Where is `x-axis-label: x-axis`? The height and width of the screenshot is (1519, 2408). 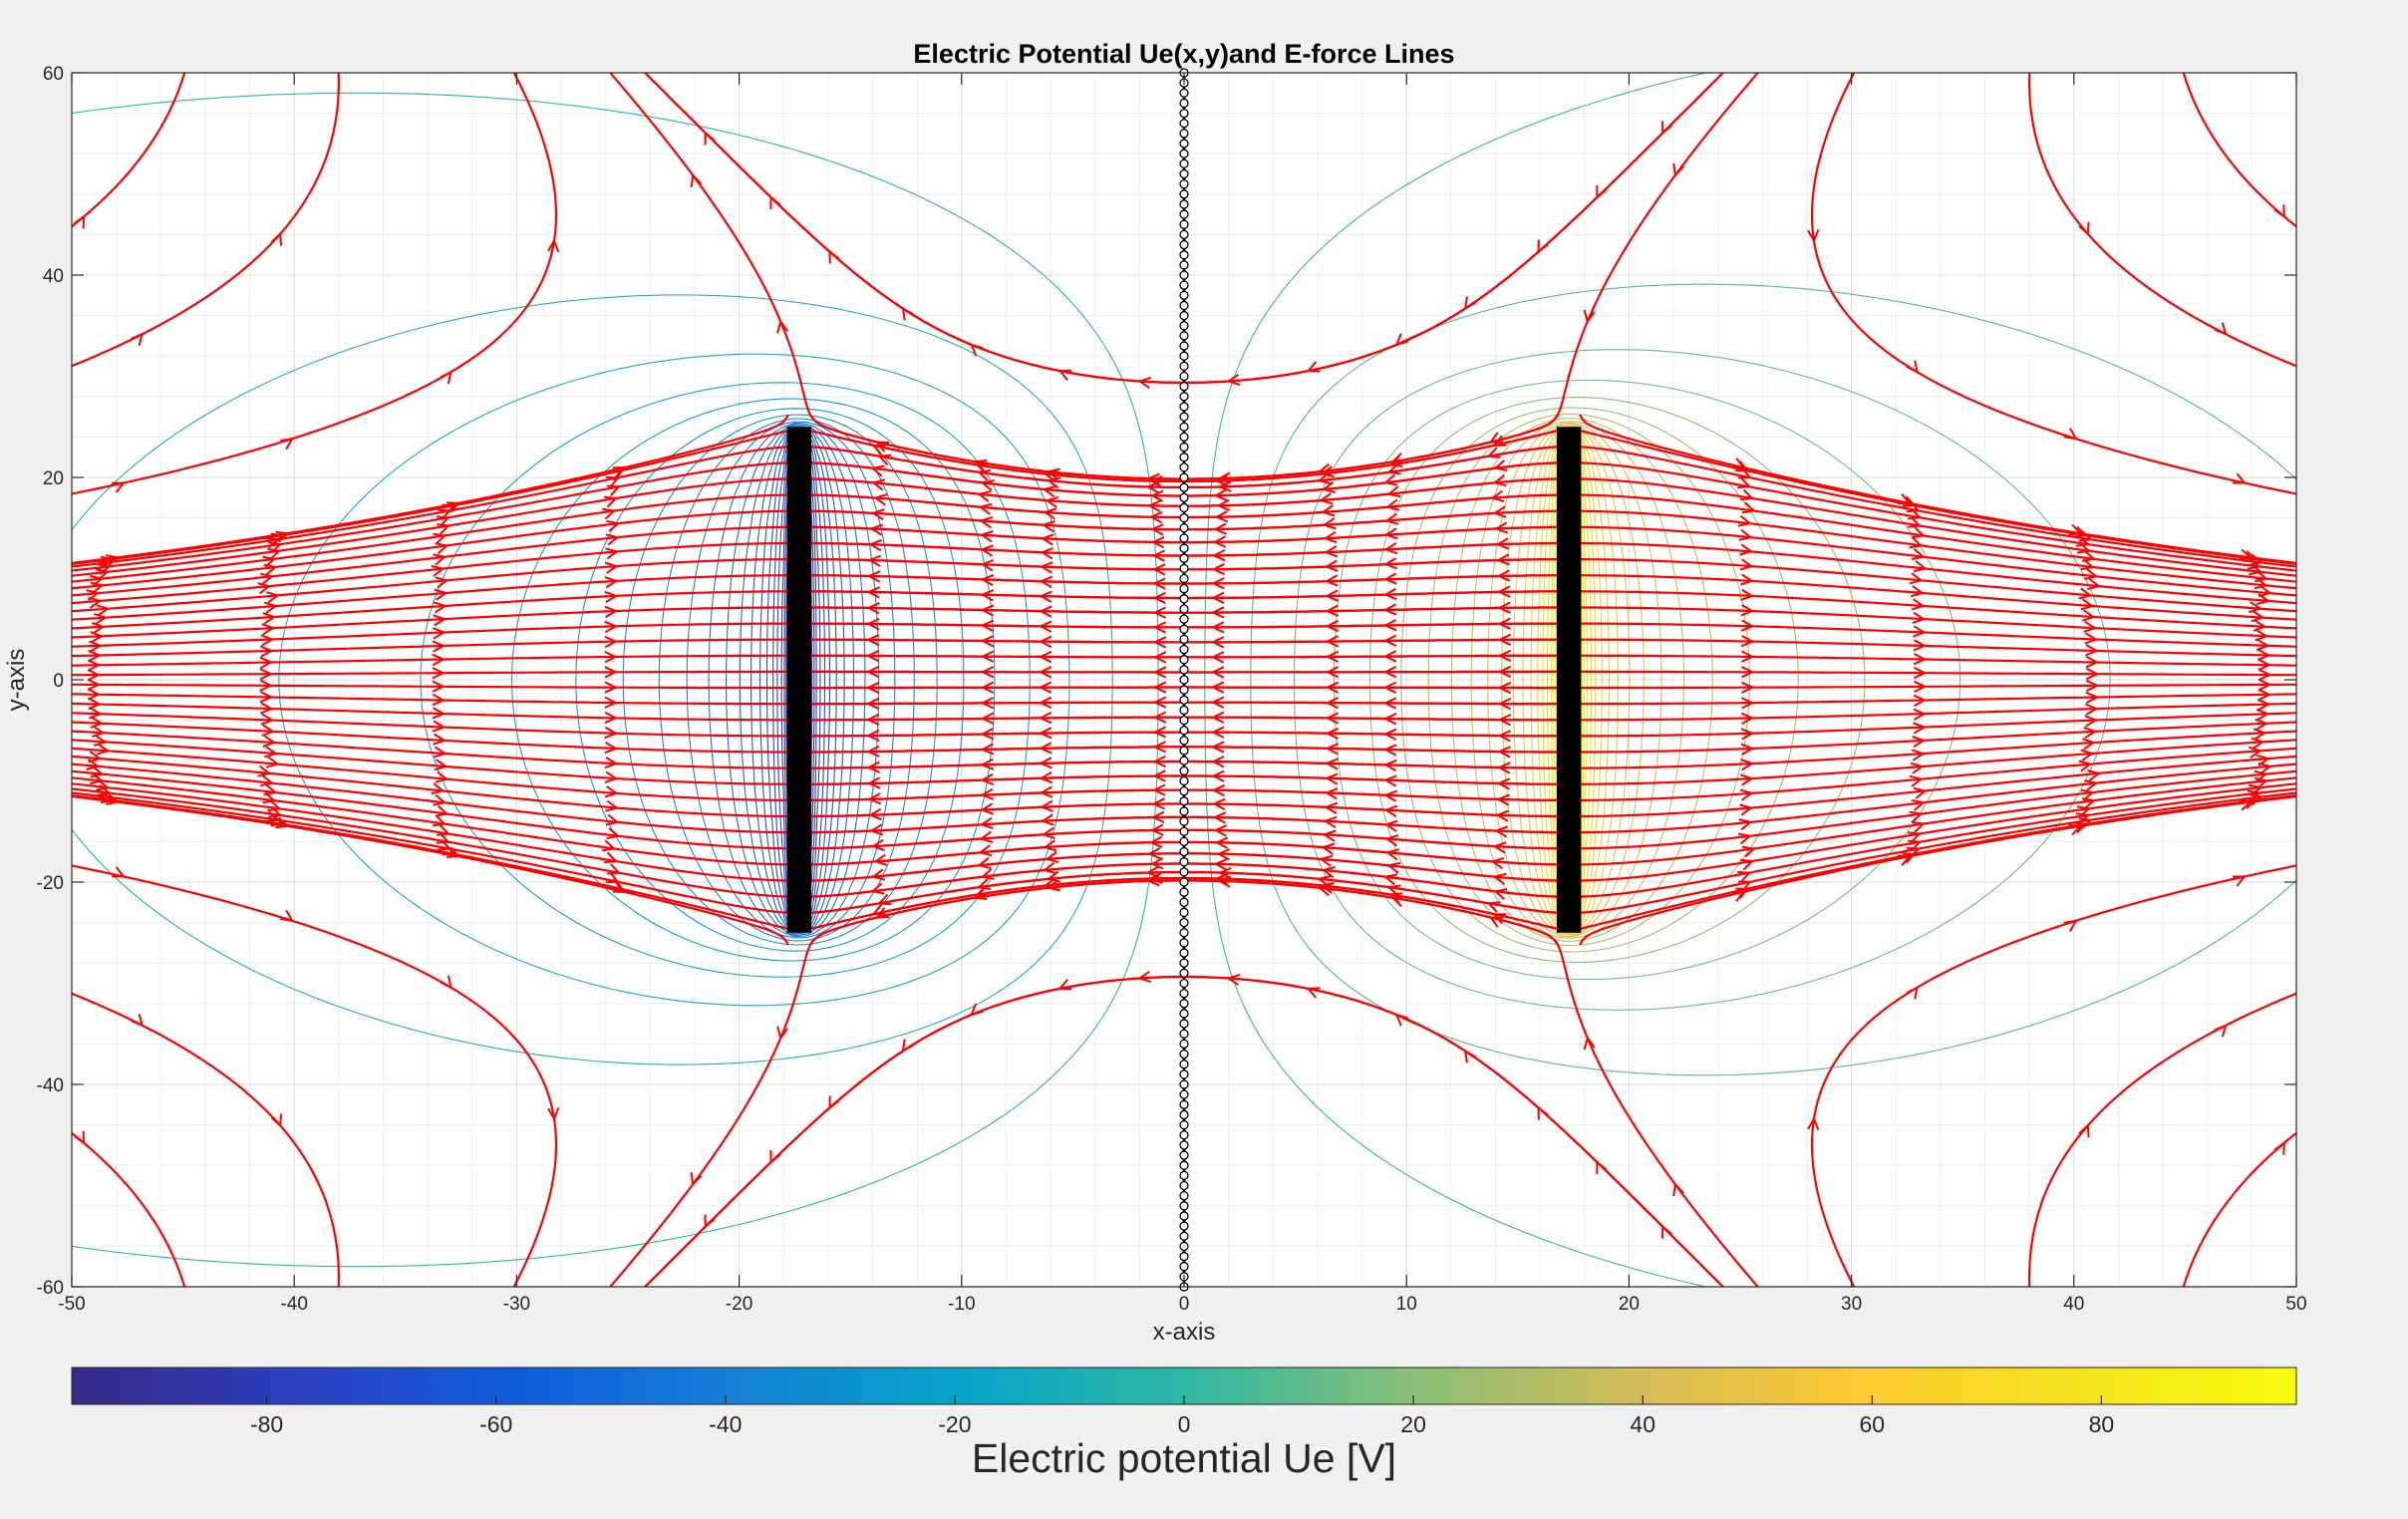
x-axis-label: x-axis is located at coordinates (1184, 1332).